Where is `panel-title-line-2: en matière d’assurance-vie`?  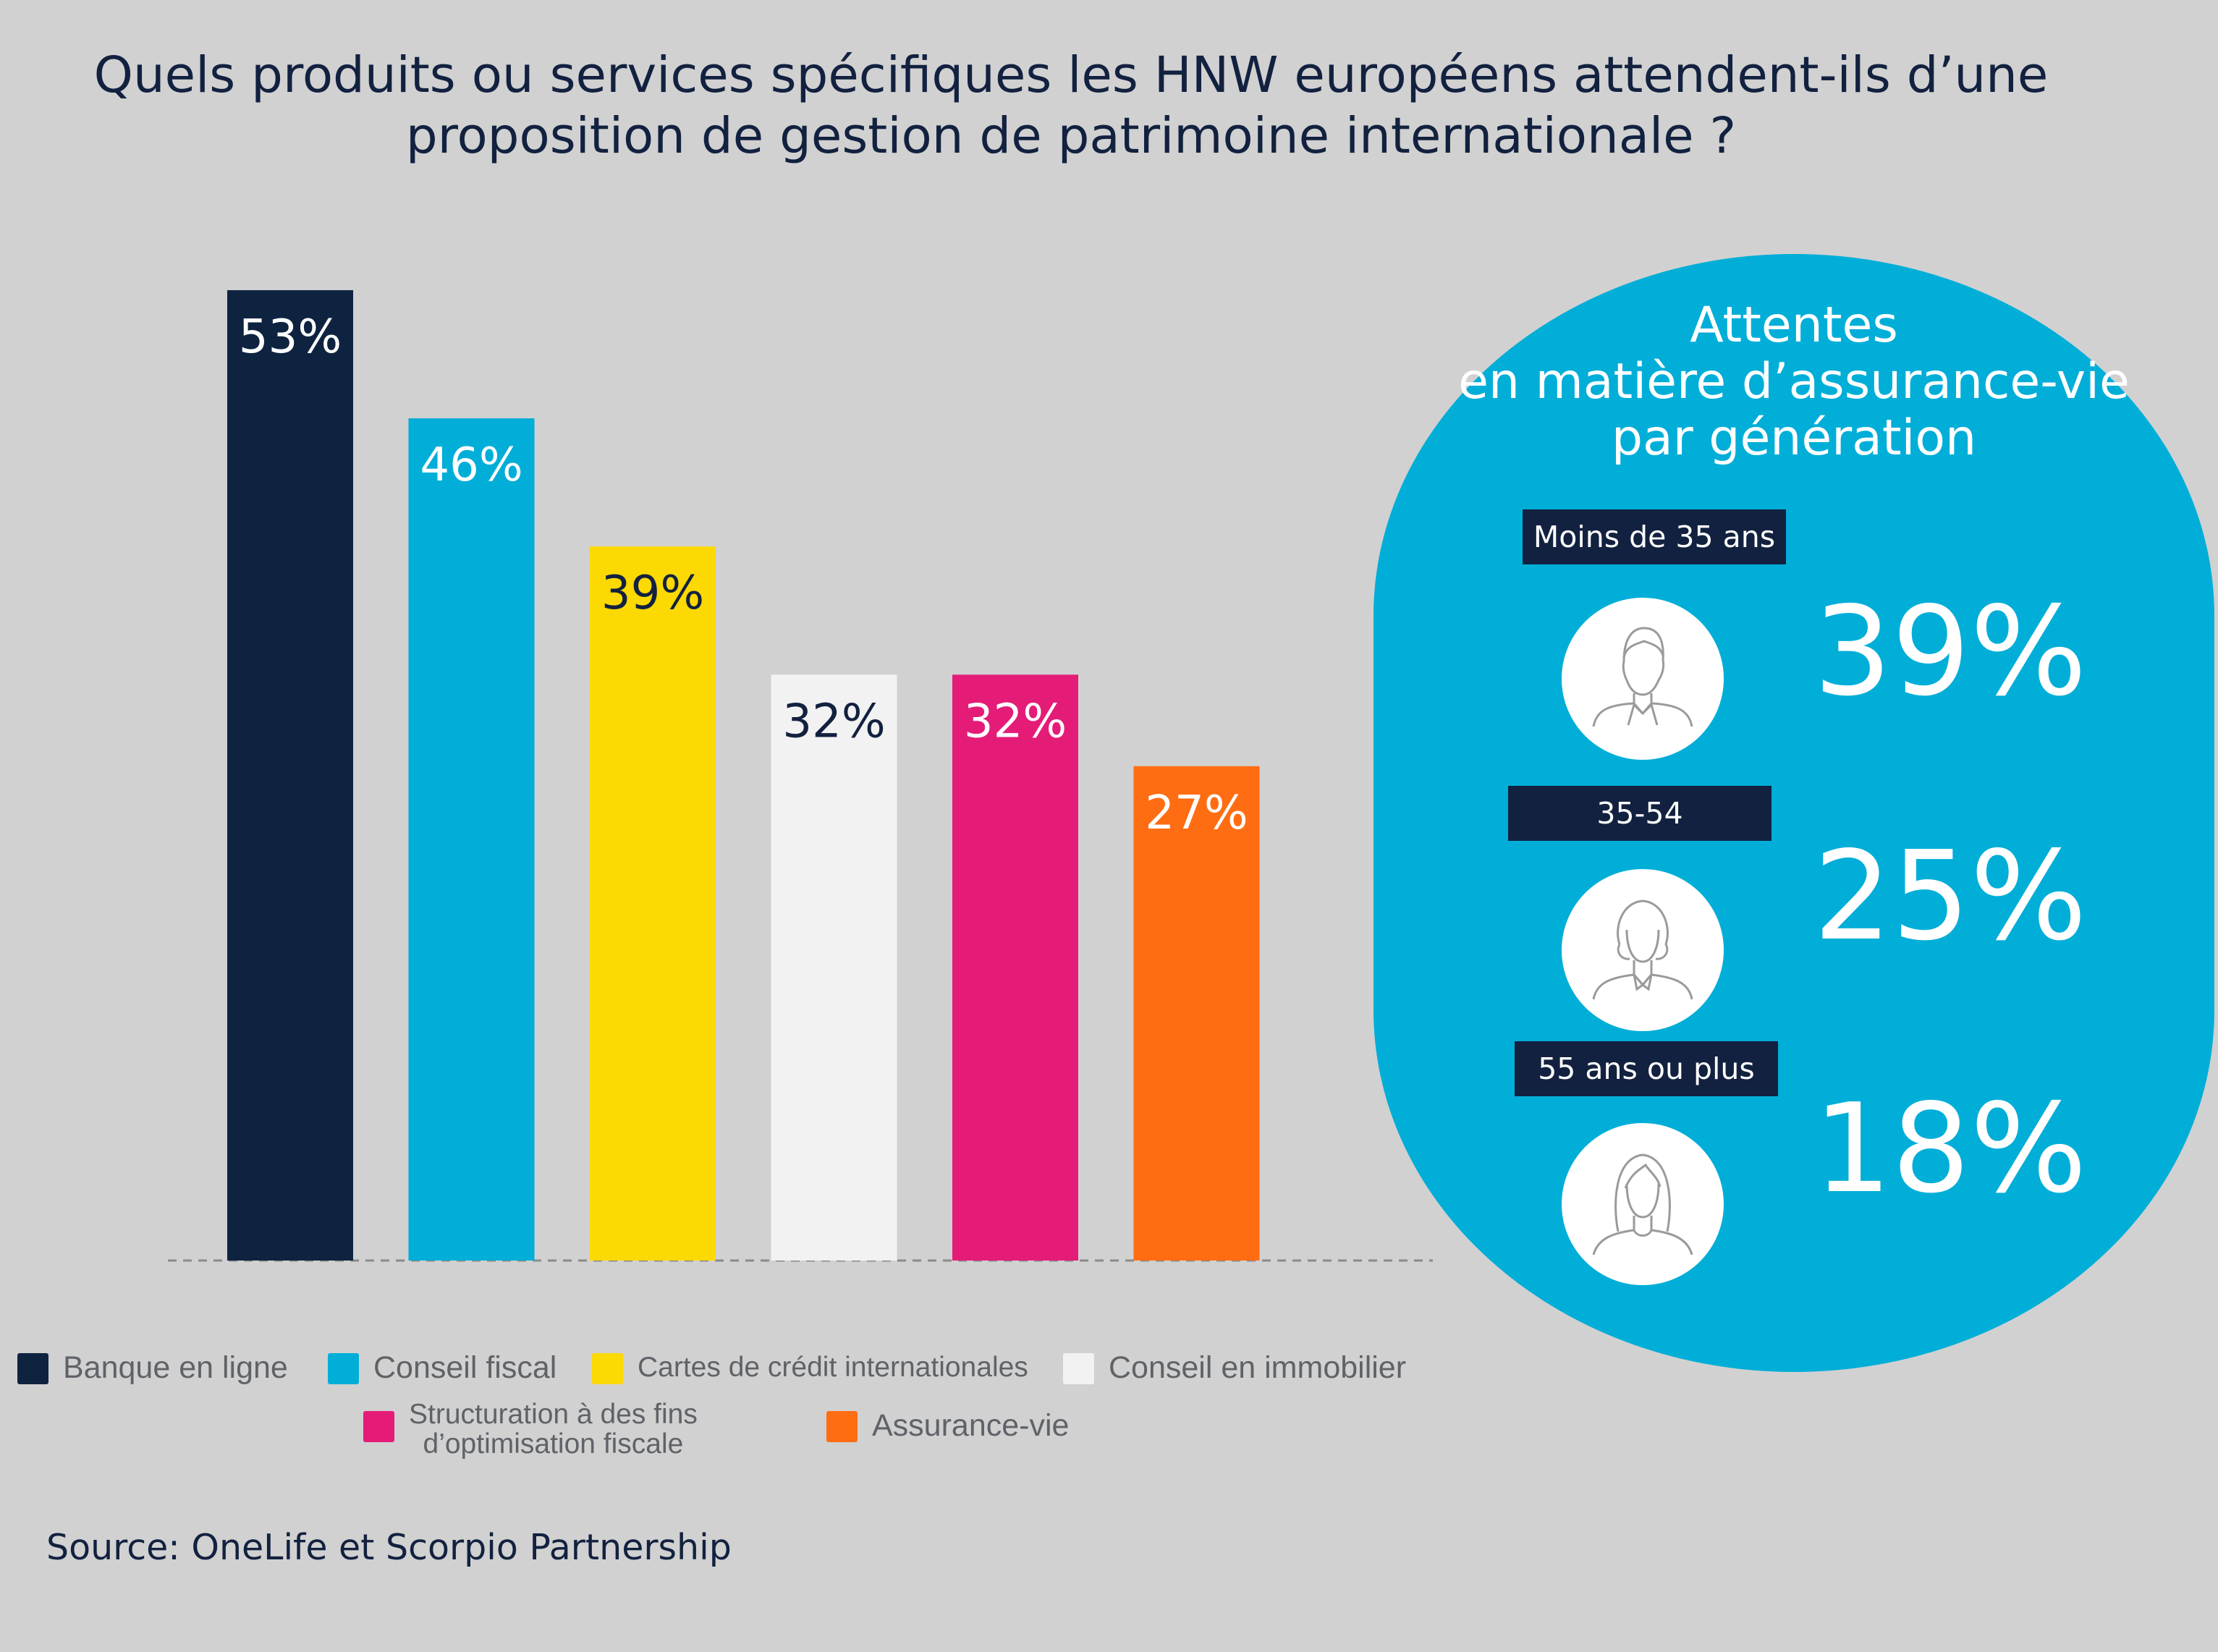
panel-title-line-2: en matière d’assurance-vie is located at coordinates (1794, 381).